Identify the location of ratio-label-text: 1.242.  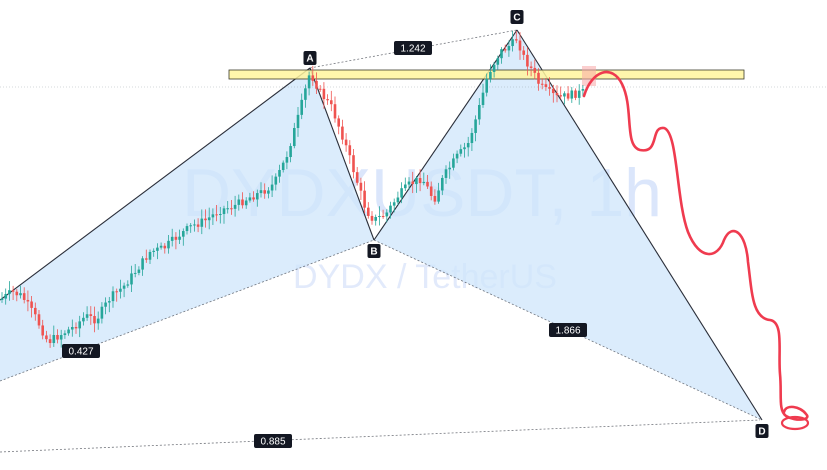
(412, 49).